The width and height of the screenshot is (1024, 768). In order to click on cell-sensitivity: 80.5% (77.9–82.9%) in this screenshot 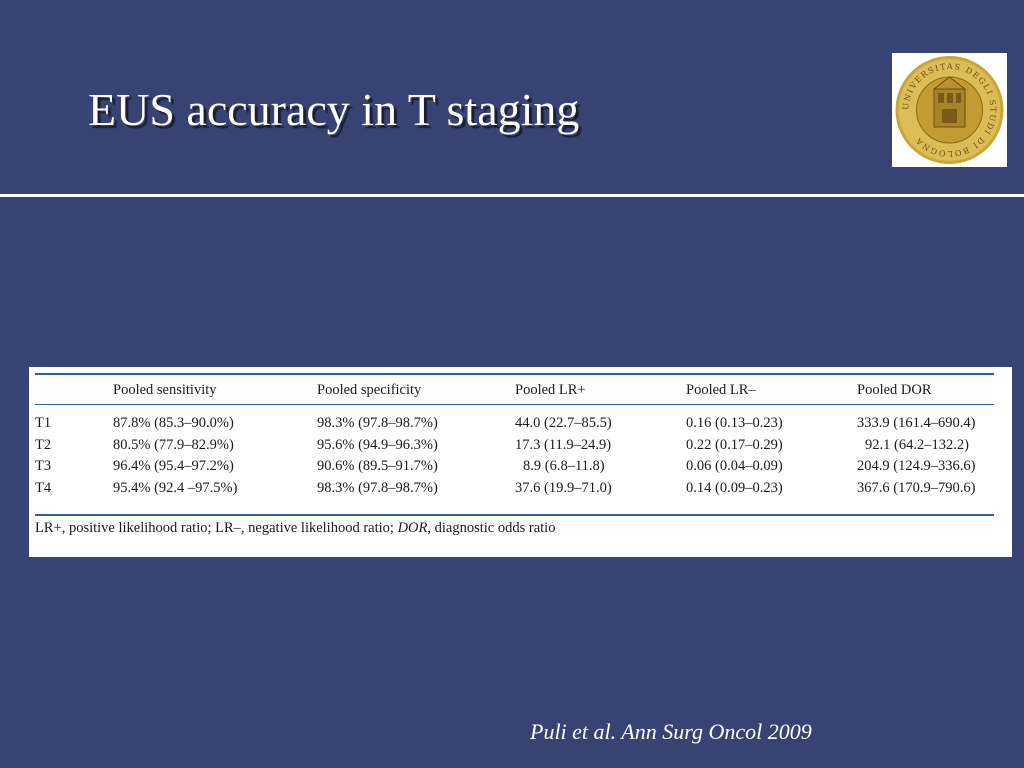, I will do `click(173, 444)`.